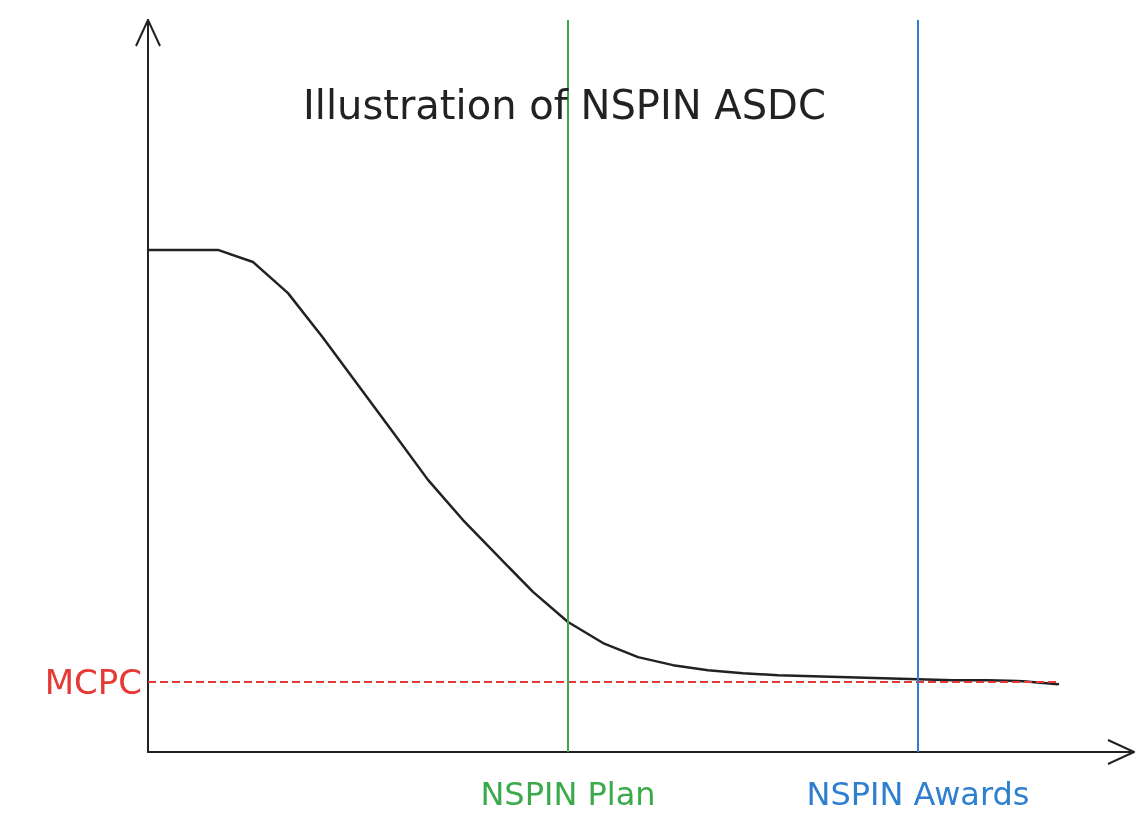 The height and width of the screenshot is (830, 1148). What do you see at coordinates (93, 681) in the screenshot?
I see `ref-line-label: MCPC` at bounding box center [93, 681].